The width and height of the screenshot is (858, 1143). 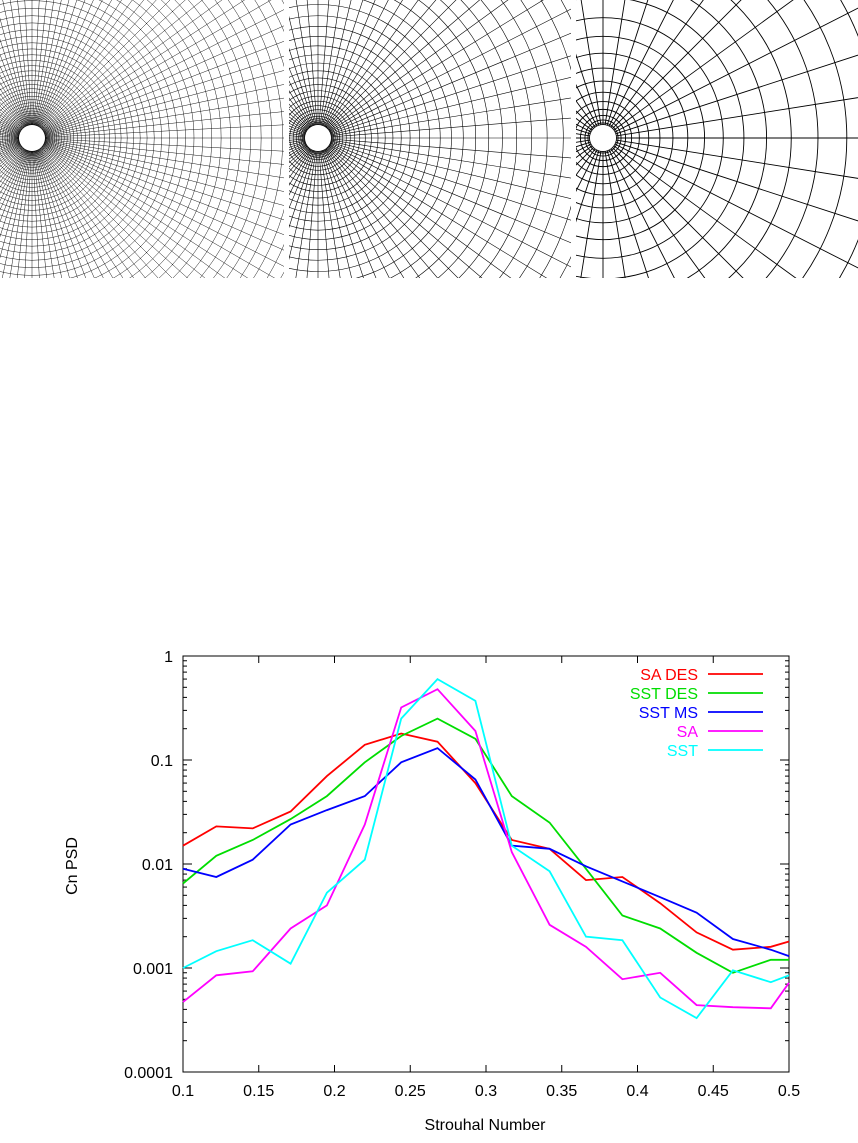 I want to click on series-line-sst-ms, so click(x=486, y=852).